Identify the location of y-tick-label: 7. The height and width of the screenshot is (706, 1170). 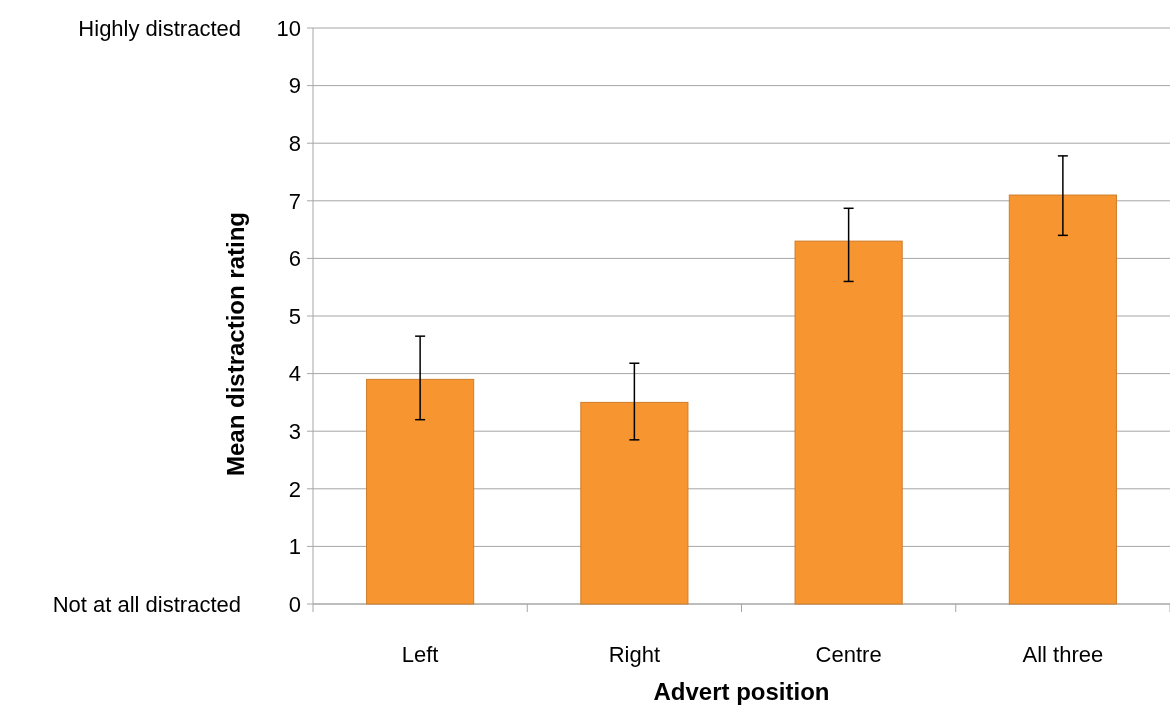
(294, 201).